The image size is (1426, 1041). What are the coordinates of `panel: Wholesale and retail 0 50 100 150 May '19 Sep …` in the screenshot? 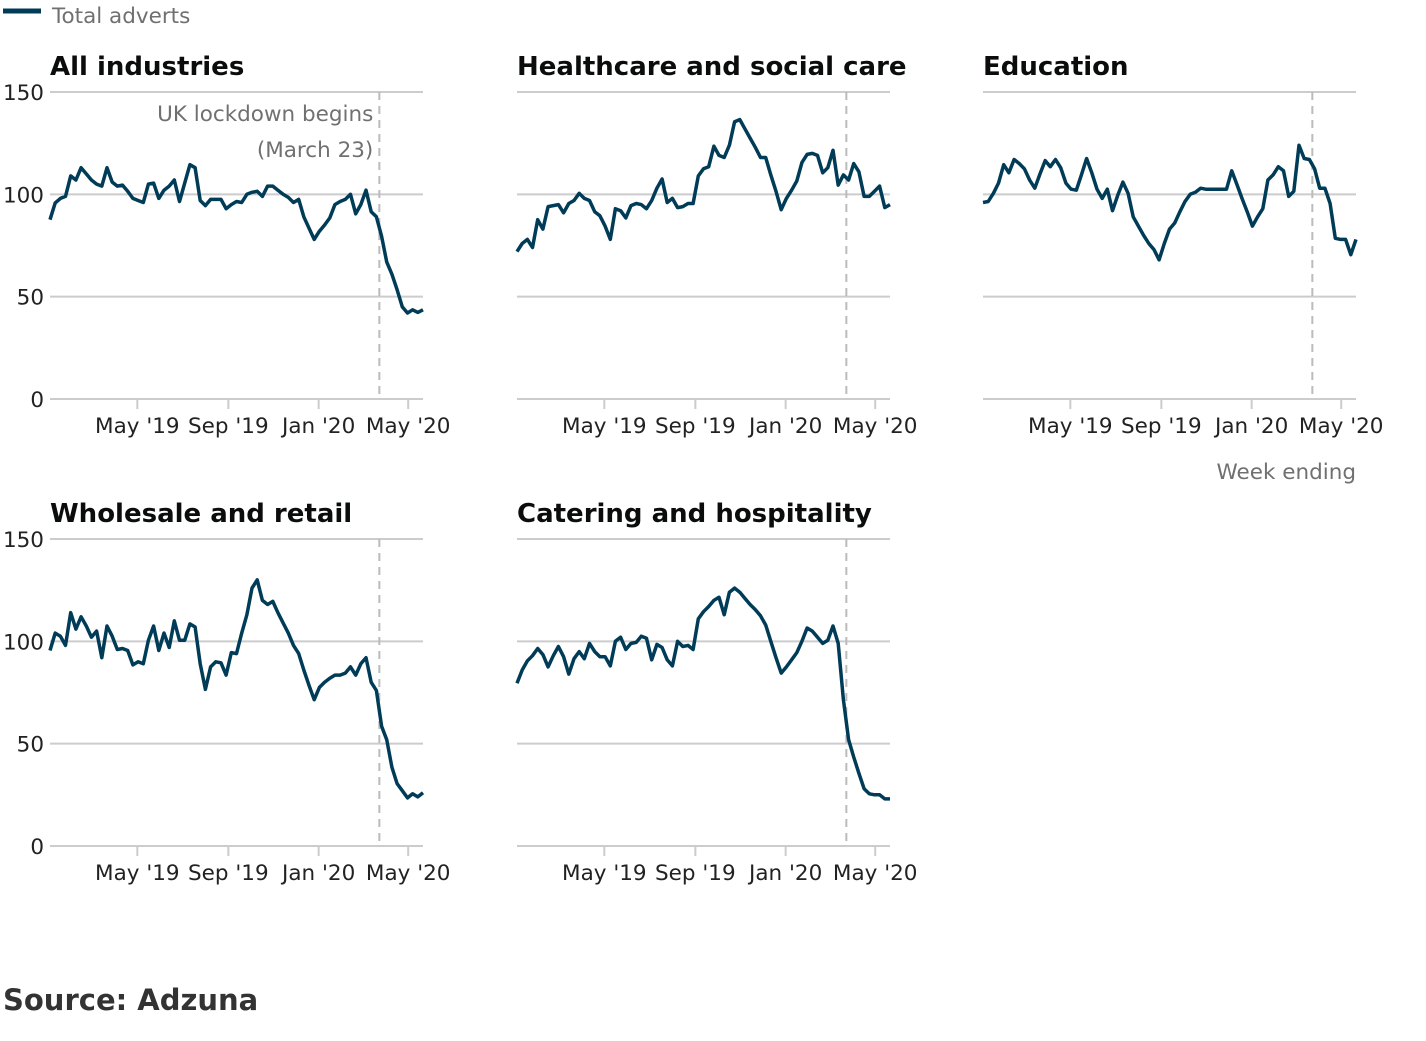 It's located at (227, 692).